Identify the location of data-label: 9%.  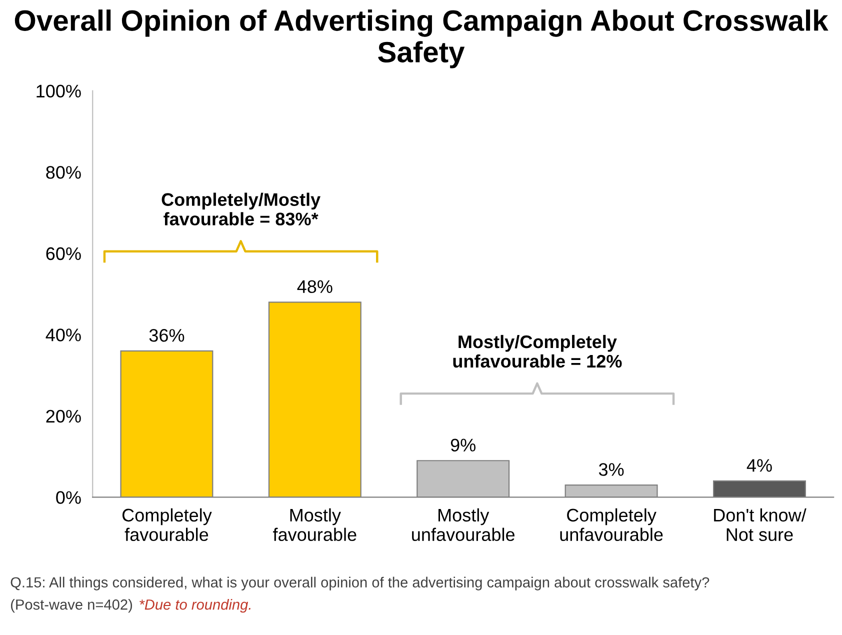
(463, 445).